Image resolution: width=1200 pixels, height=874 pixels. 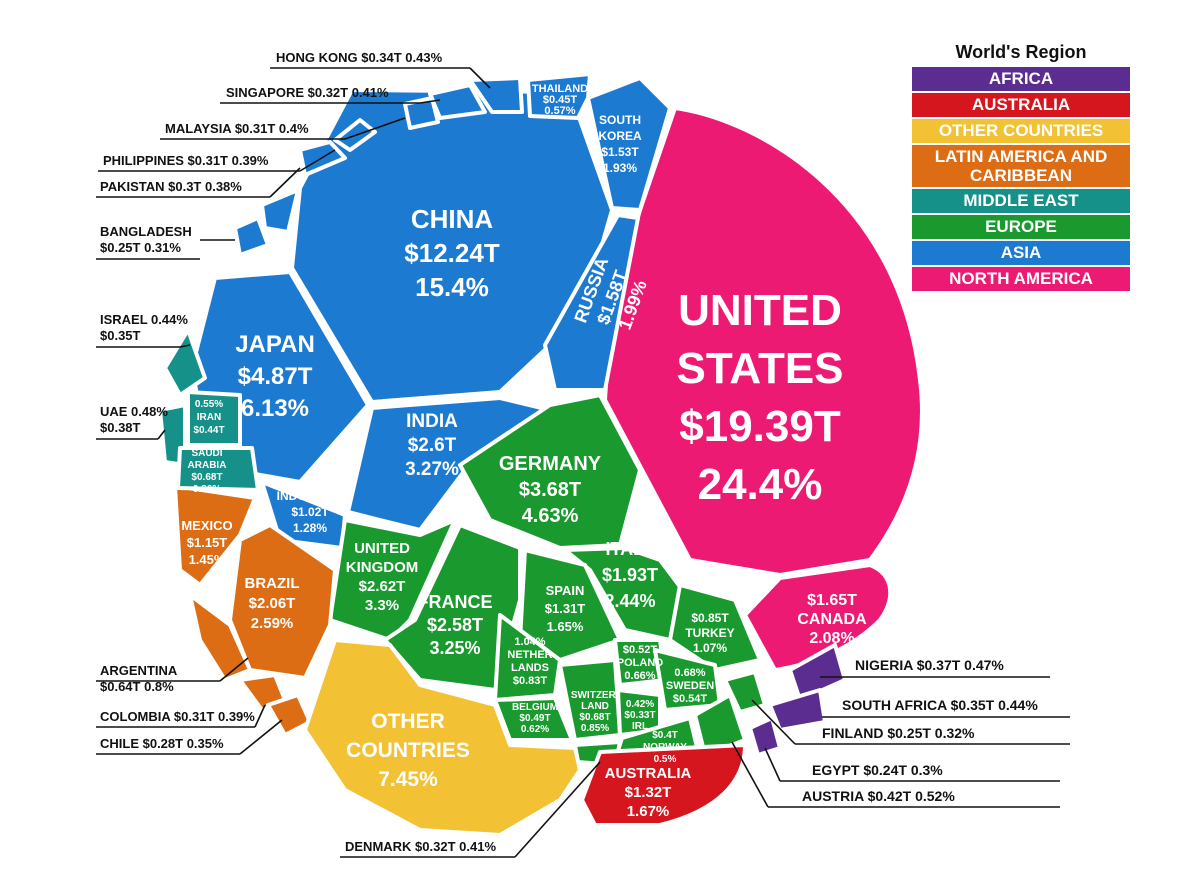 I want to click on callout-argentina-line: ARGENTINA, so click(x=139, y=670).